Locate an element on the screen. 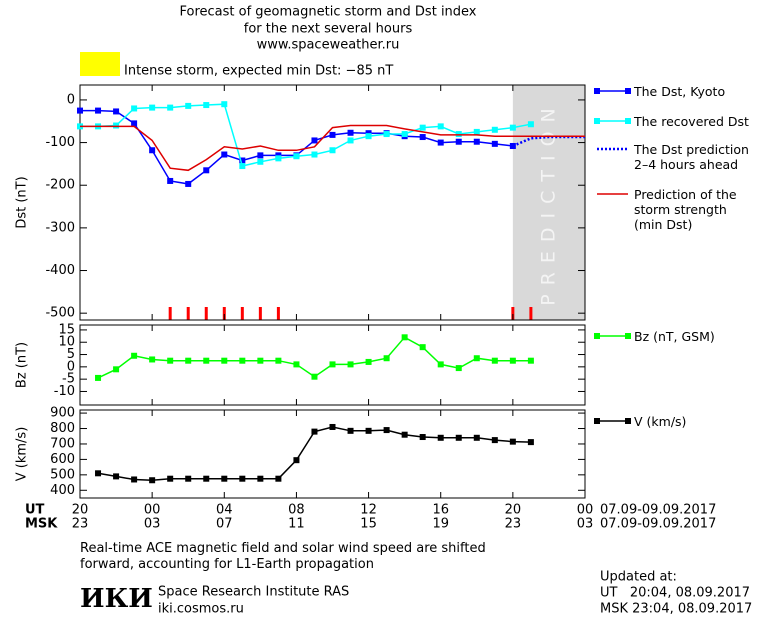 This screenshot has height=620, width=760. msk-label: MSK is located at coordinates (41, 524).